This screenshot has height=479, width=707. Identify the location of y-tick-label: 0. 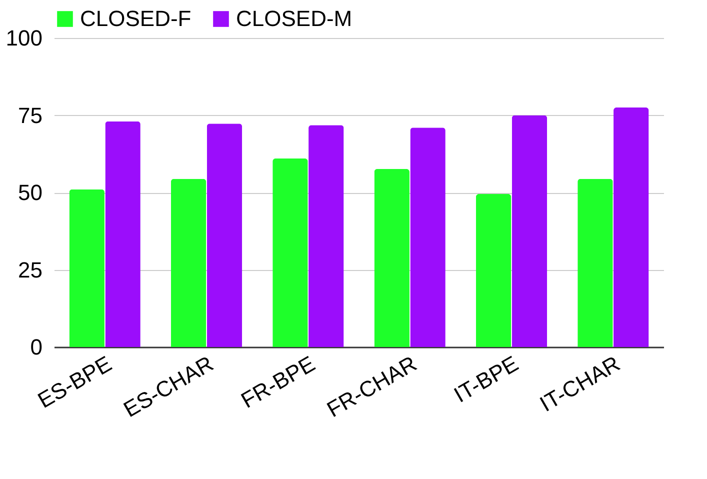
(36, 347).